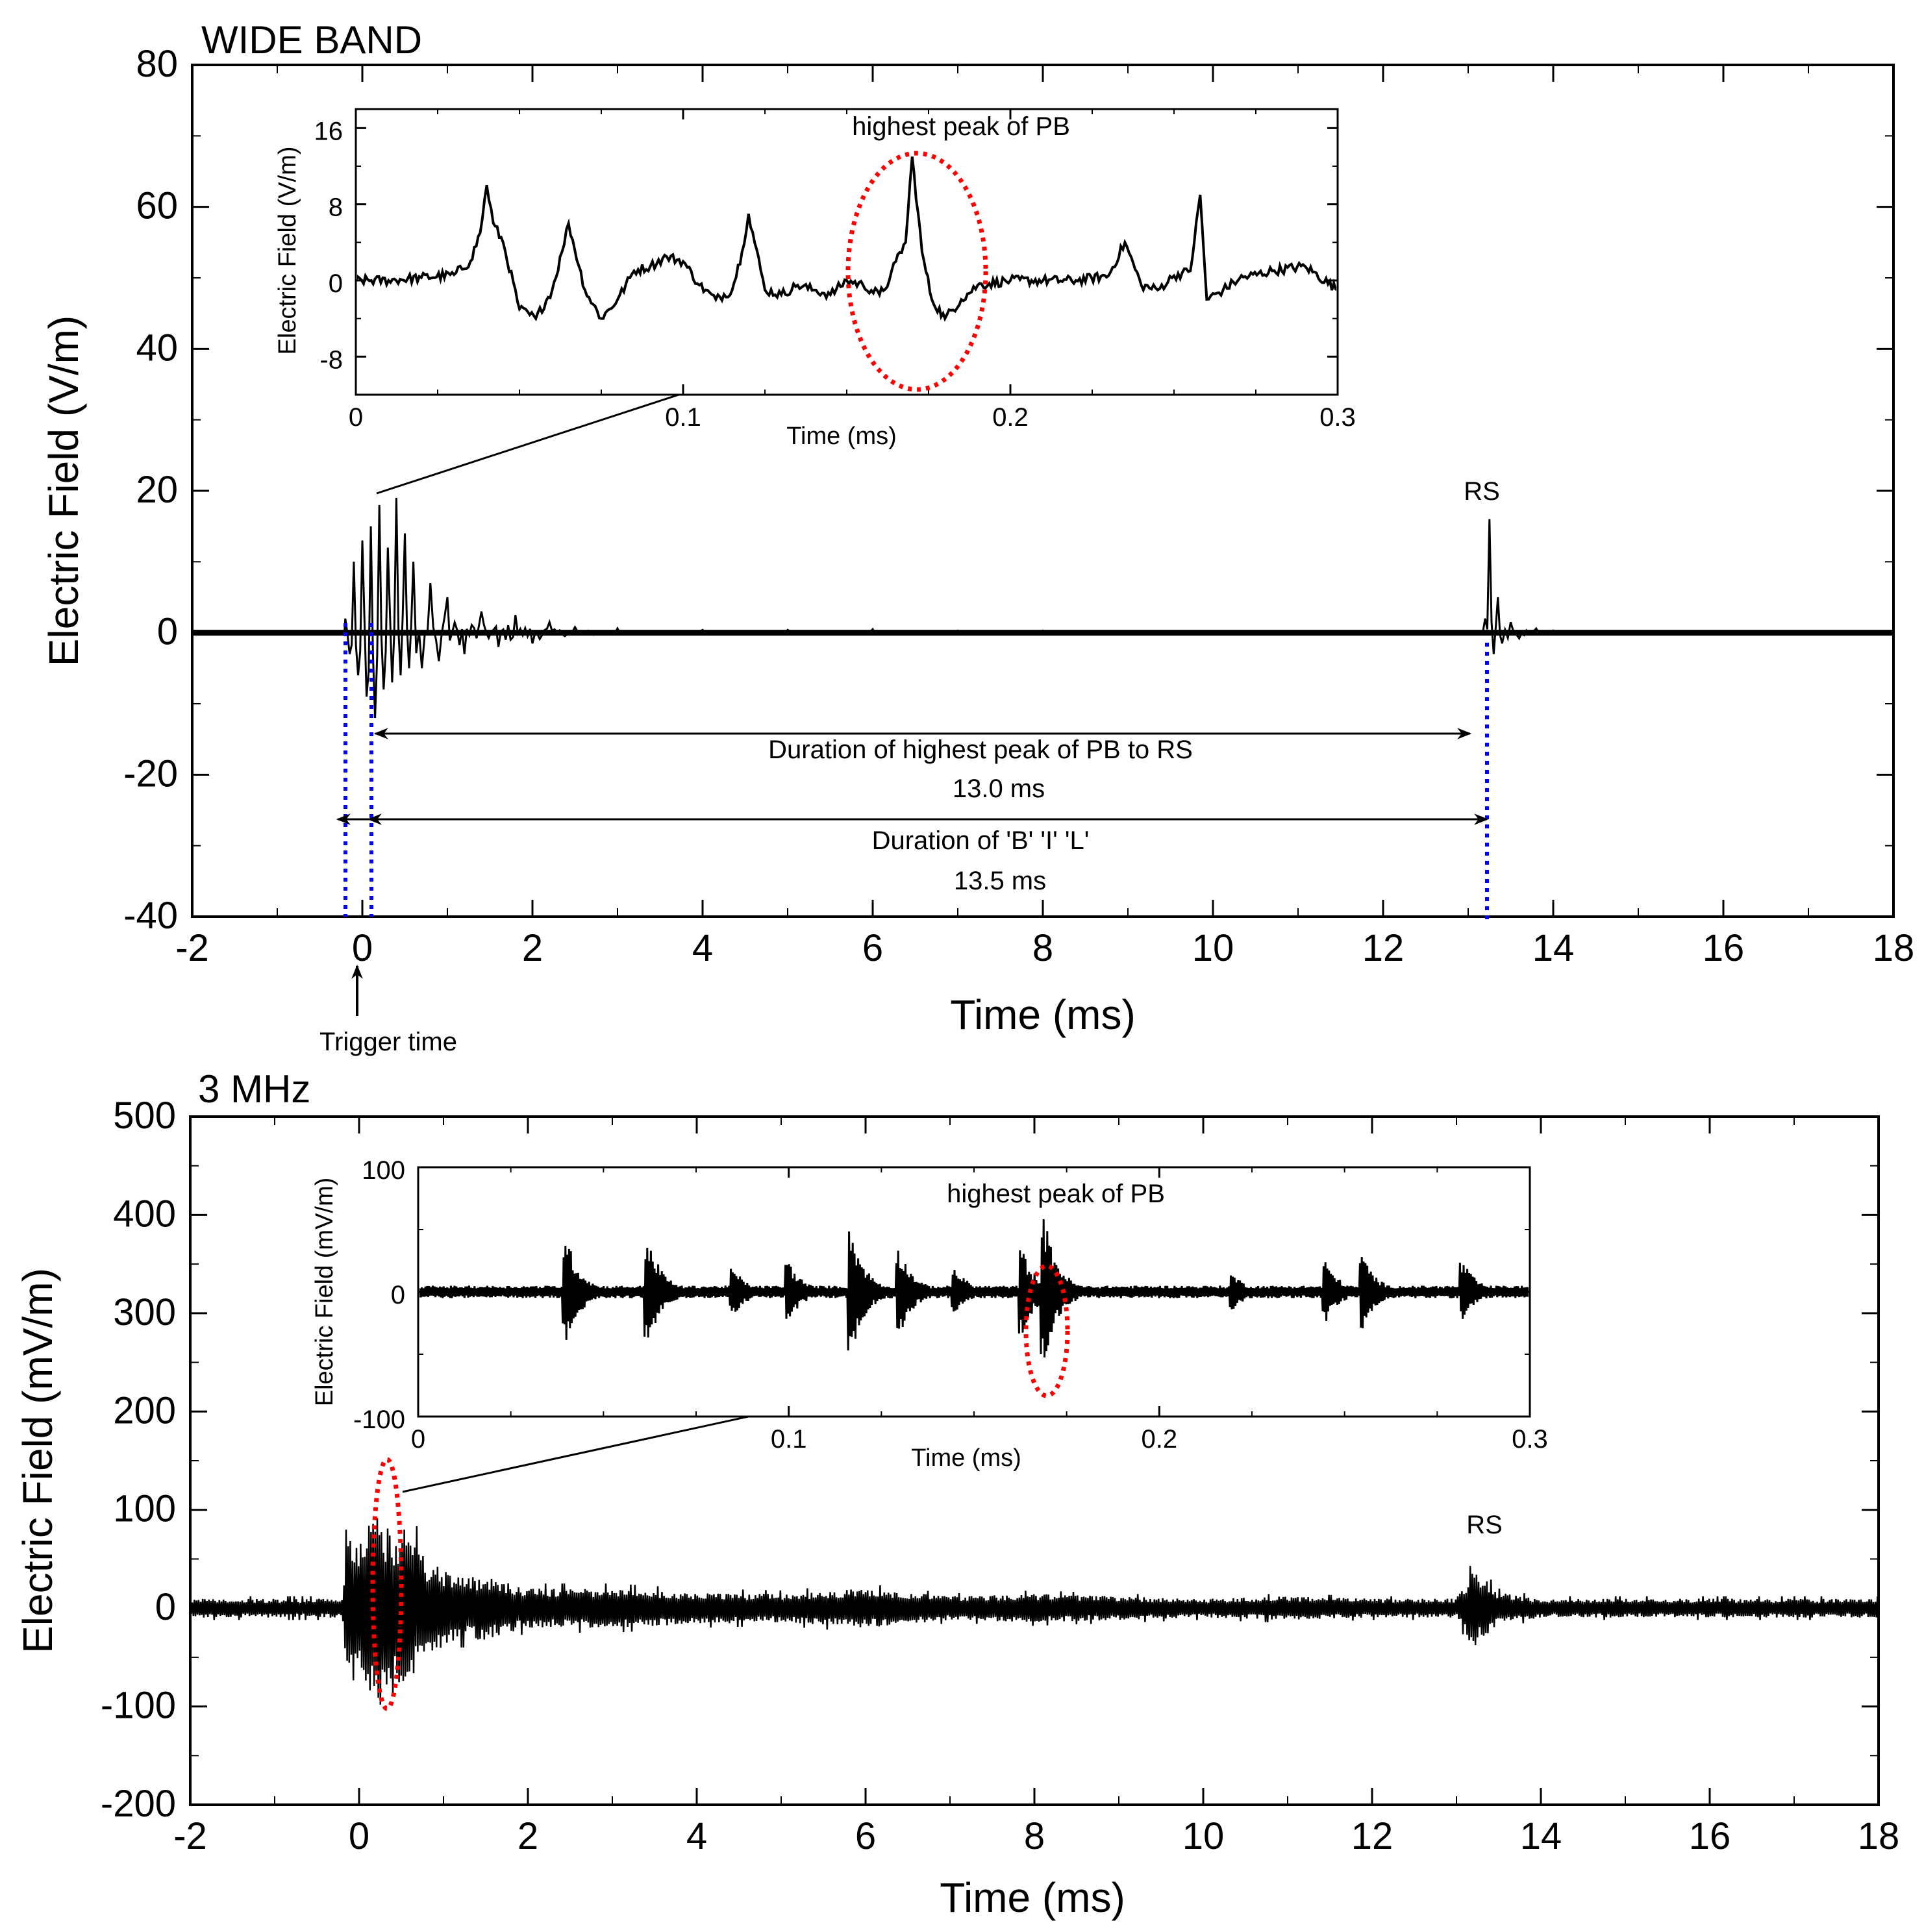  What do you see at coordinates (1710, 1836) in the screenshot?
I see `3mhz-x-tick-label: 16` at bounding box center [1710, 1836].